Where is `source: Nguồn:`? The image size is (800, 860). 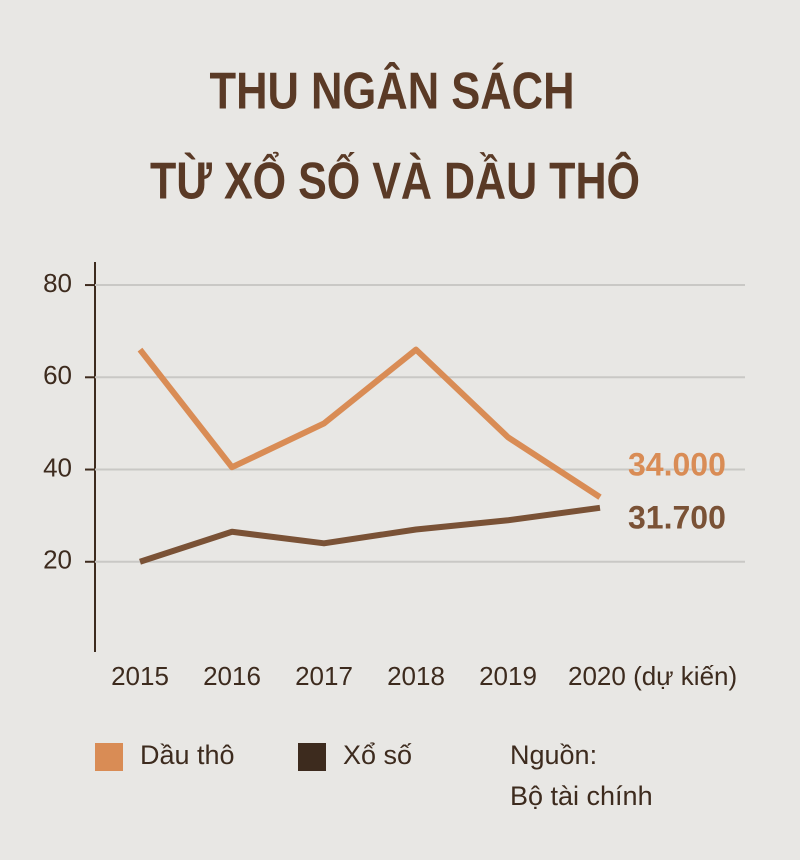
source: Nguồn: is located at coordinates (553, 755).